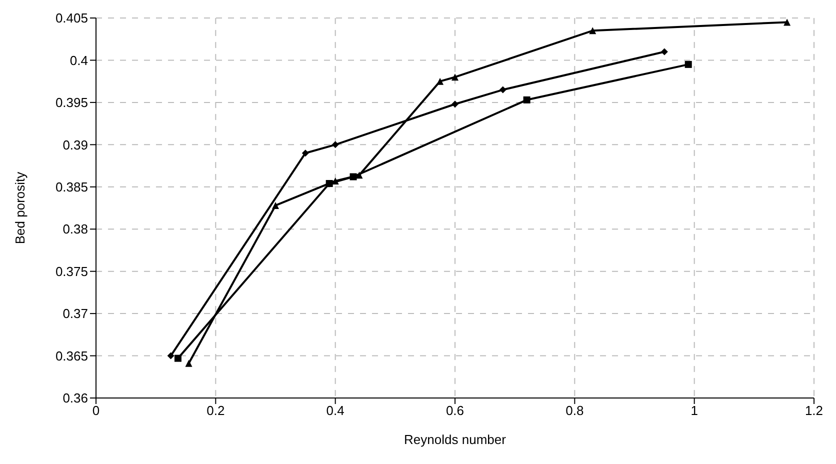 This screenshot has width=836, height=464. I want to click on x-tick-label: 0.8, so click(575, 410).